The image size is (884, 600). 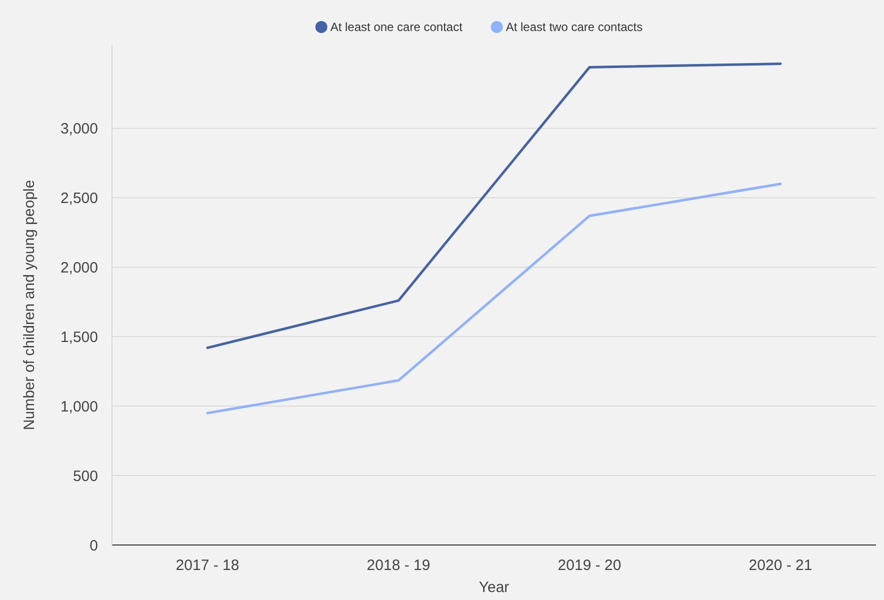 What do you see at coordinates (85, 476) in the screenshot?
I see `y-tick-label: 500` at bounding box center [85, 476].